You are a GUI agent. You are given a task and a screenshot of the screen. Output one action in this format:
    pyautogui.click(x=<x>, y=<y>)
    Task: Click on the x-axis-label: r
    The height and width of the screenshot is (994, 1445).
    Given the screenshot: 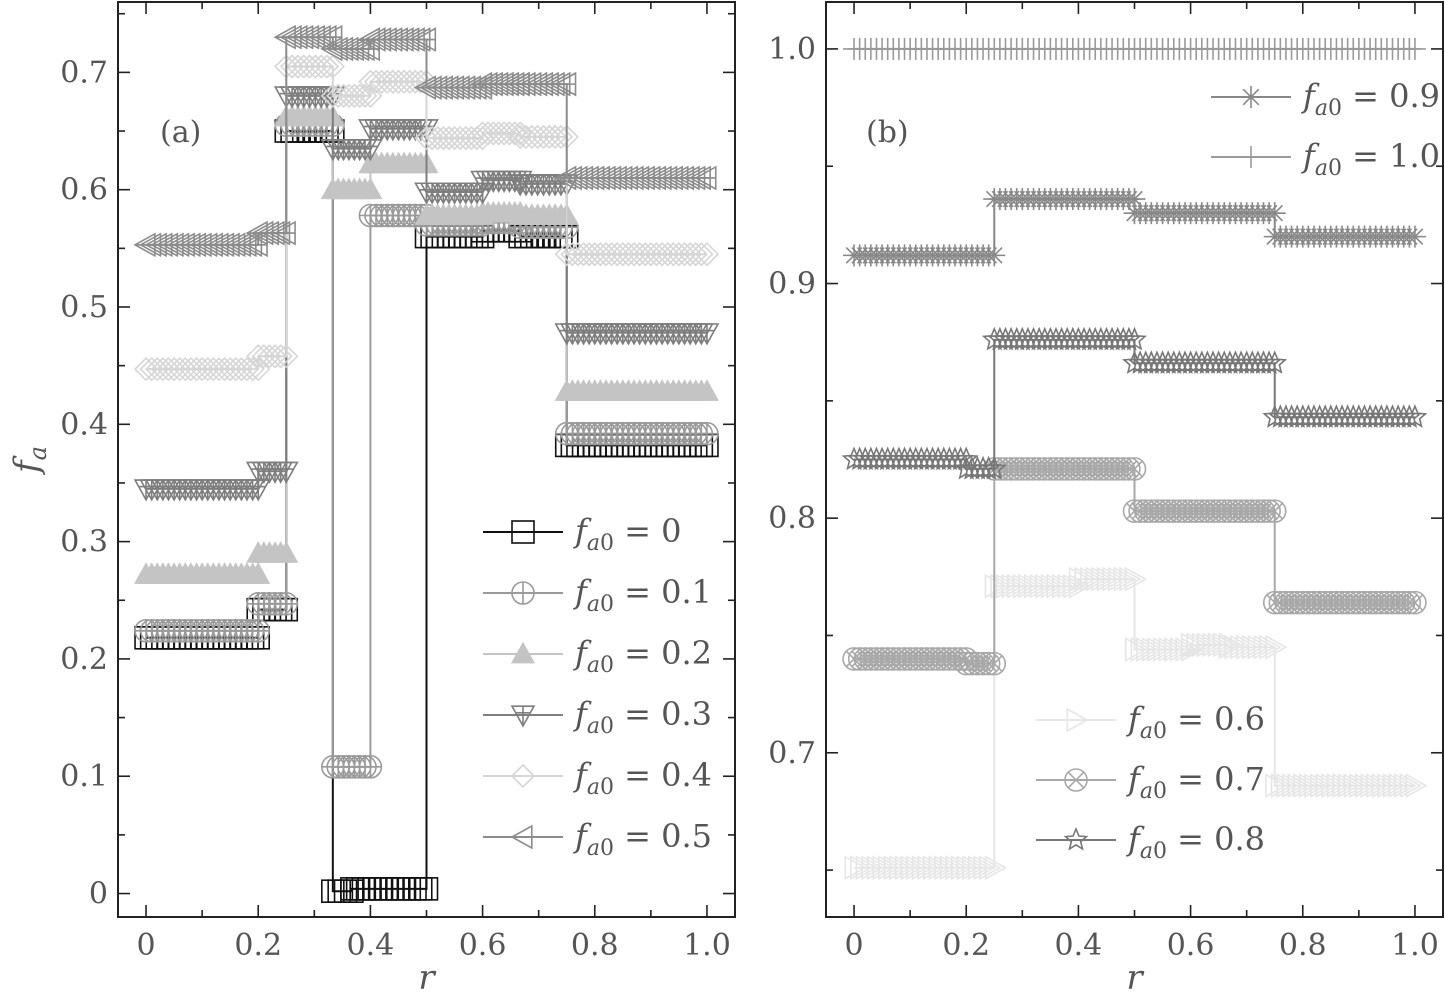 What is the action you would take?
    pyautogui.click(x=427, y=976)
    